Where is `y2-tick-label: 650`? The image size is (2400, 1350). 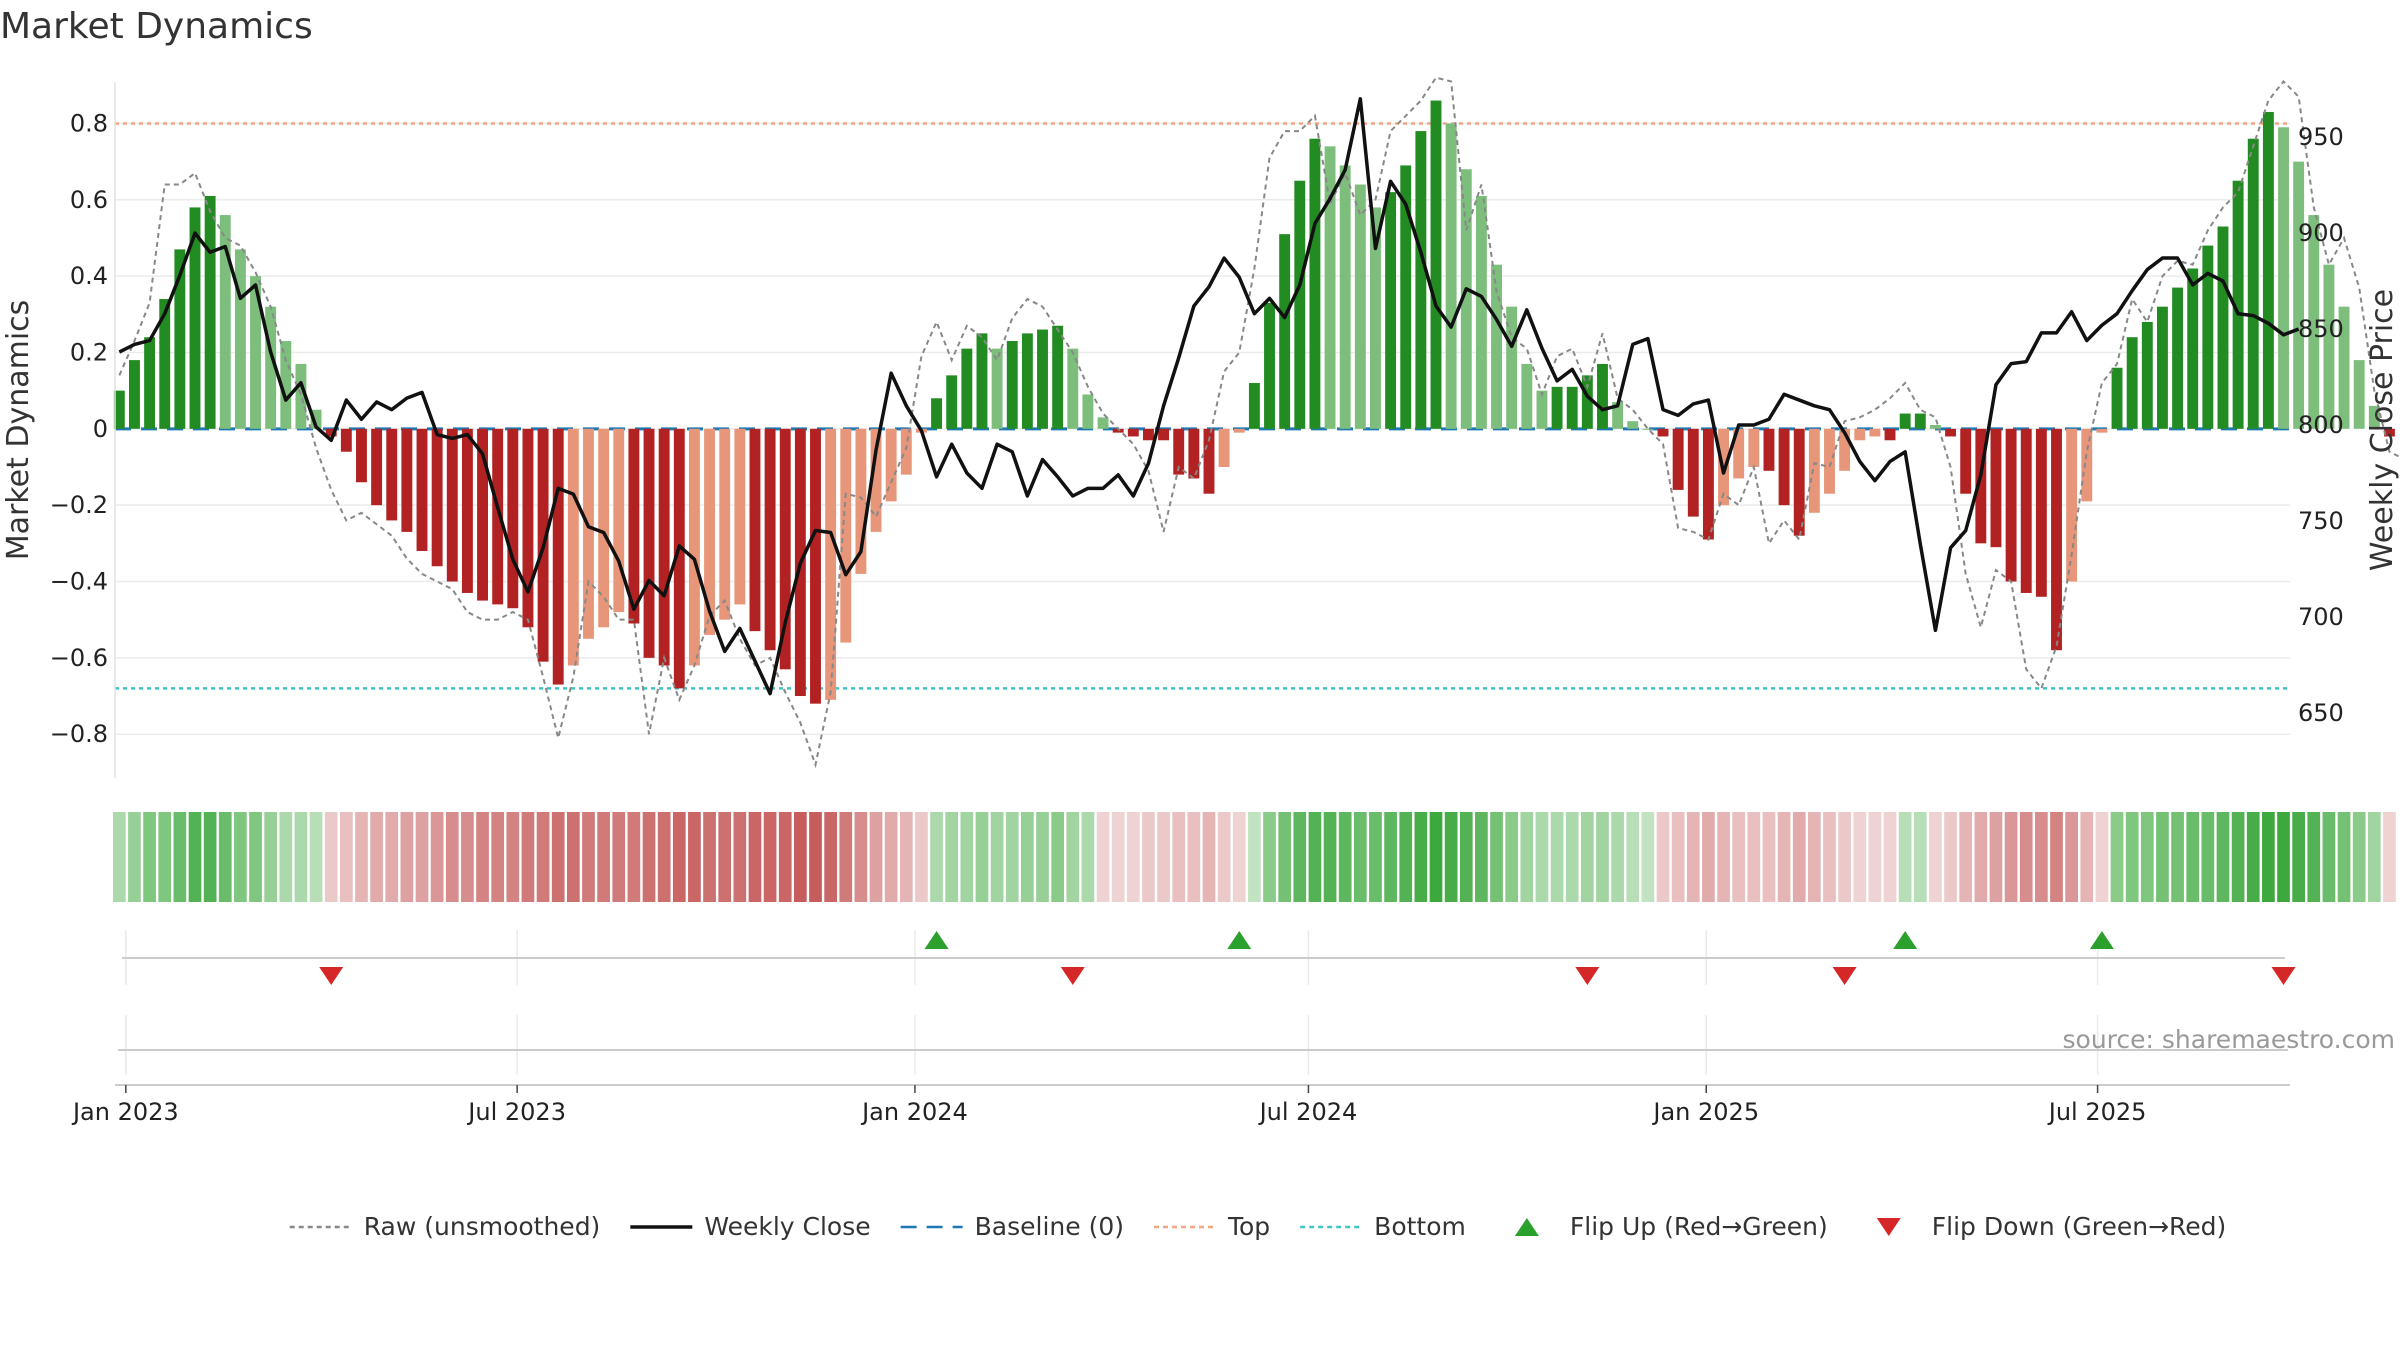 y2-tick-label: 650 is located at coordinates (2321, 713).